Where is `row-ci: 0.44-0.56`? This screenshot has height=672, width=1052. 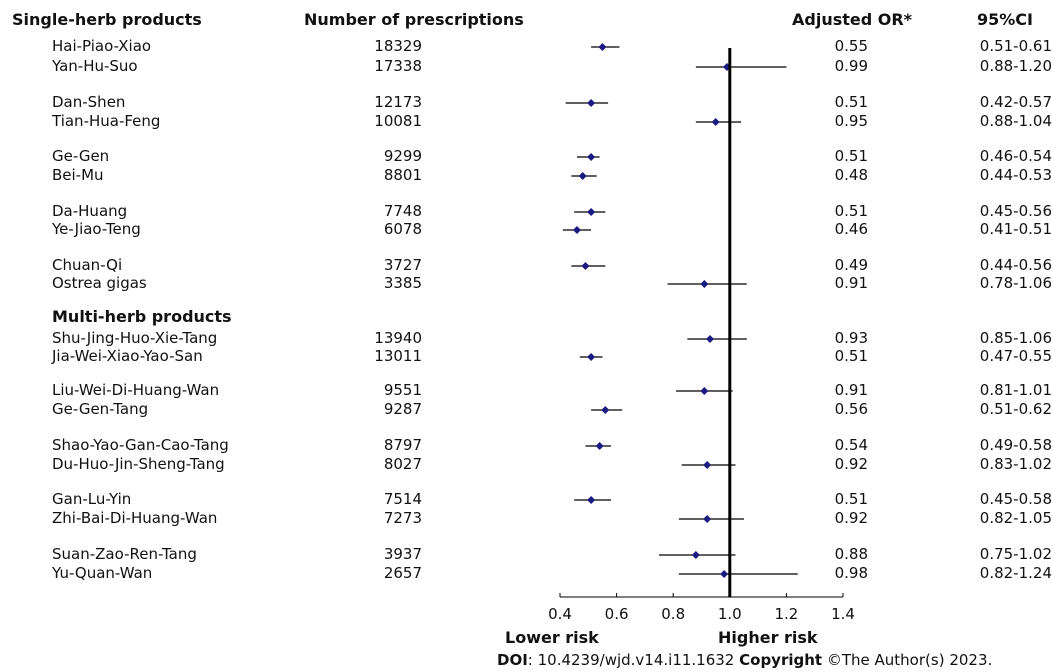
row-ci: 0.44-0.56 is located at coordinates (1015, 265).